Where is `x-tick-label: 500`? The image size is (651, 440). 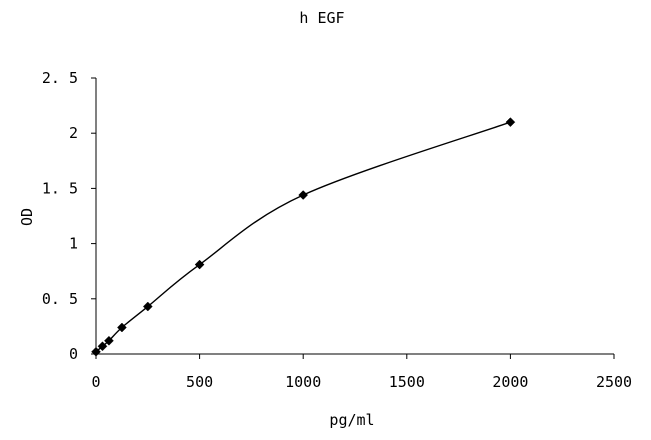
x-tick-label: 500 is located at coordinates (199, 382).